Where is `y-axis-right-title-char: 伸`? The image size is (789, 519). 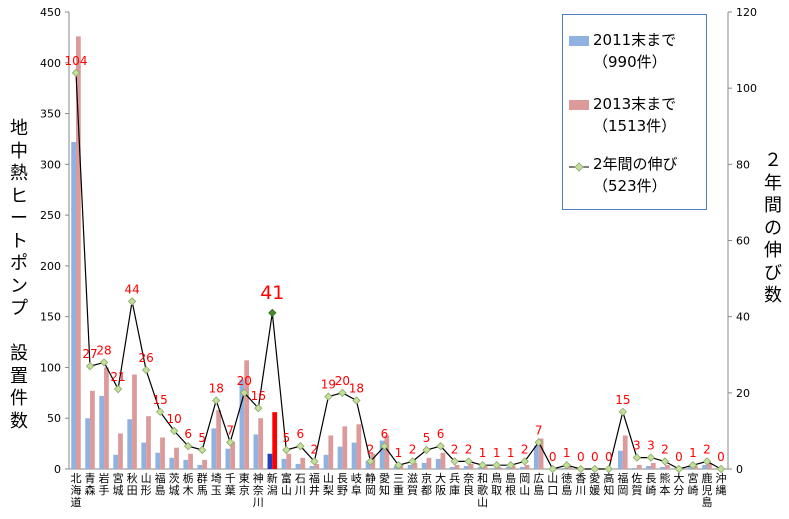
y-axis-right-title-char: 伸 is located at coordinates (773, 250).